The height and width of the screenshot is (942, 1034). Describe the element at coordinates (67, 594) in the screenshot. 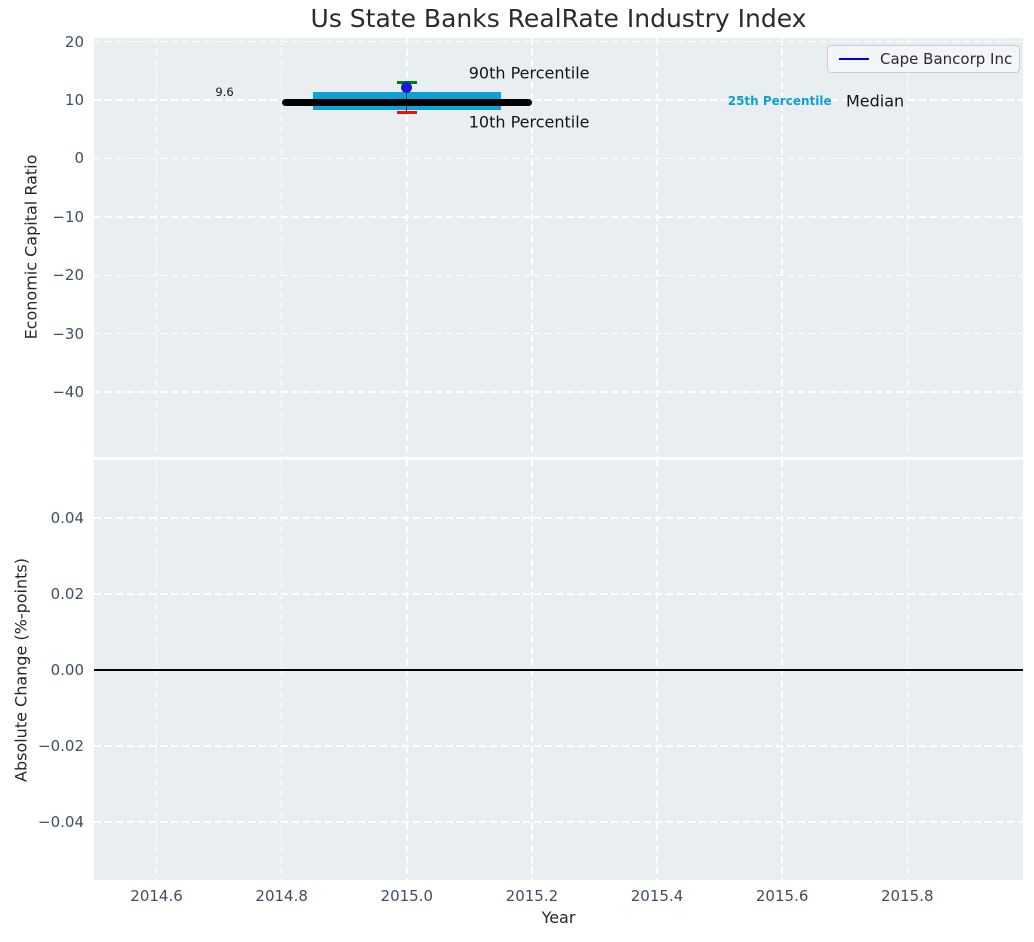

I see `y-tick-label: 0.02` at that location.